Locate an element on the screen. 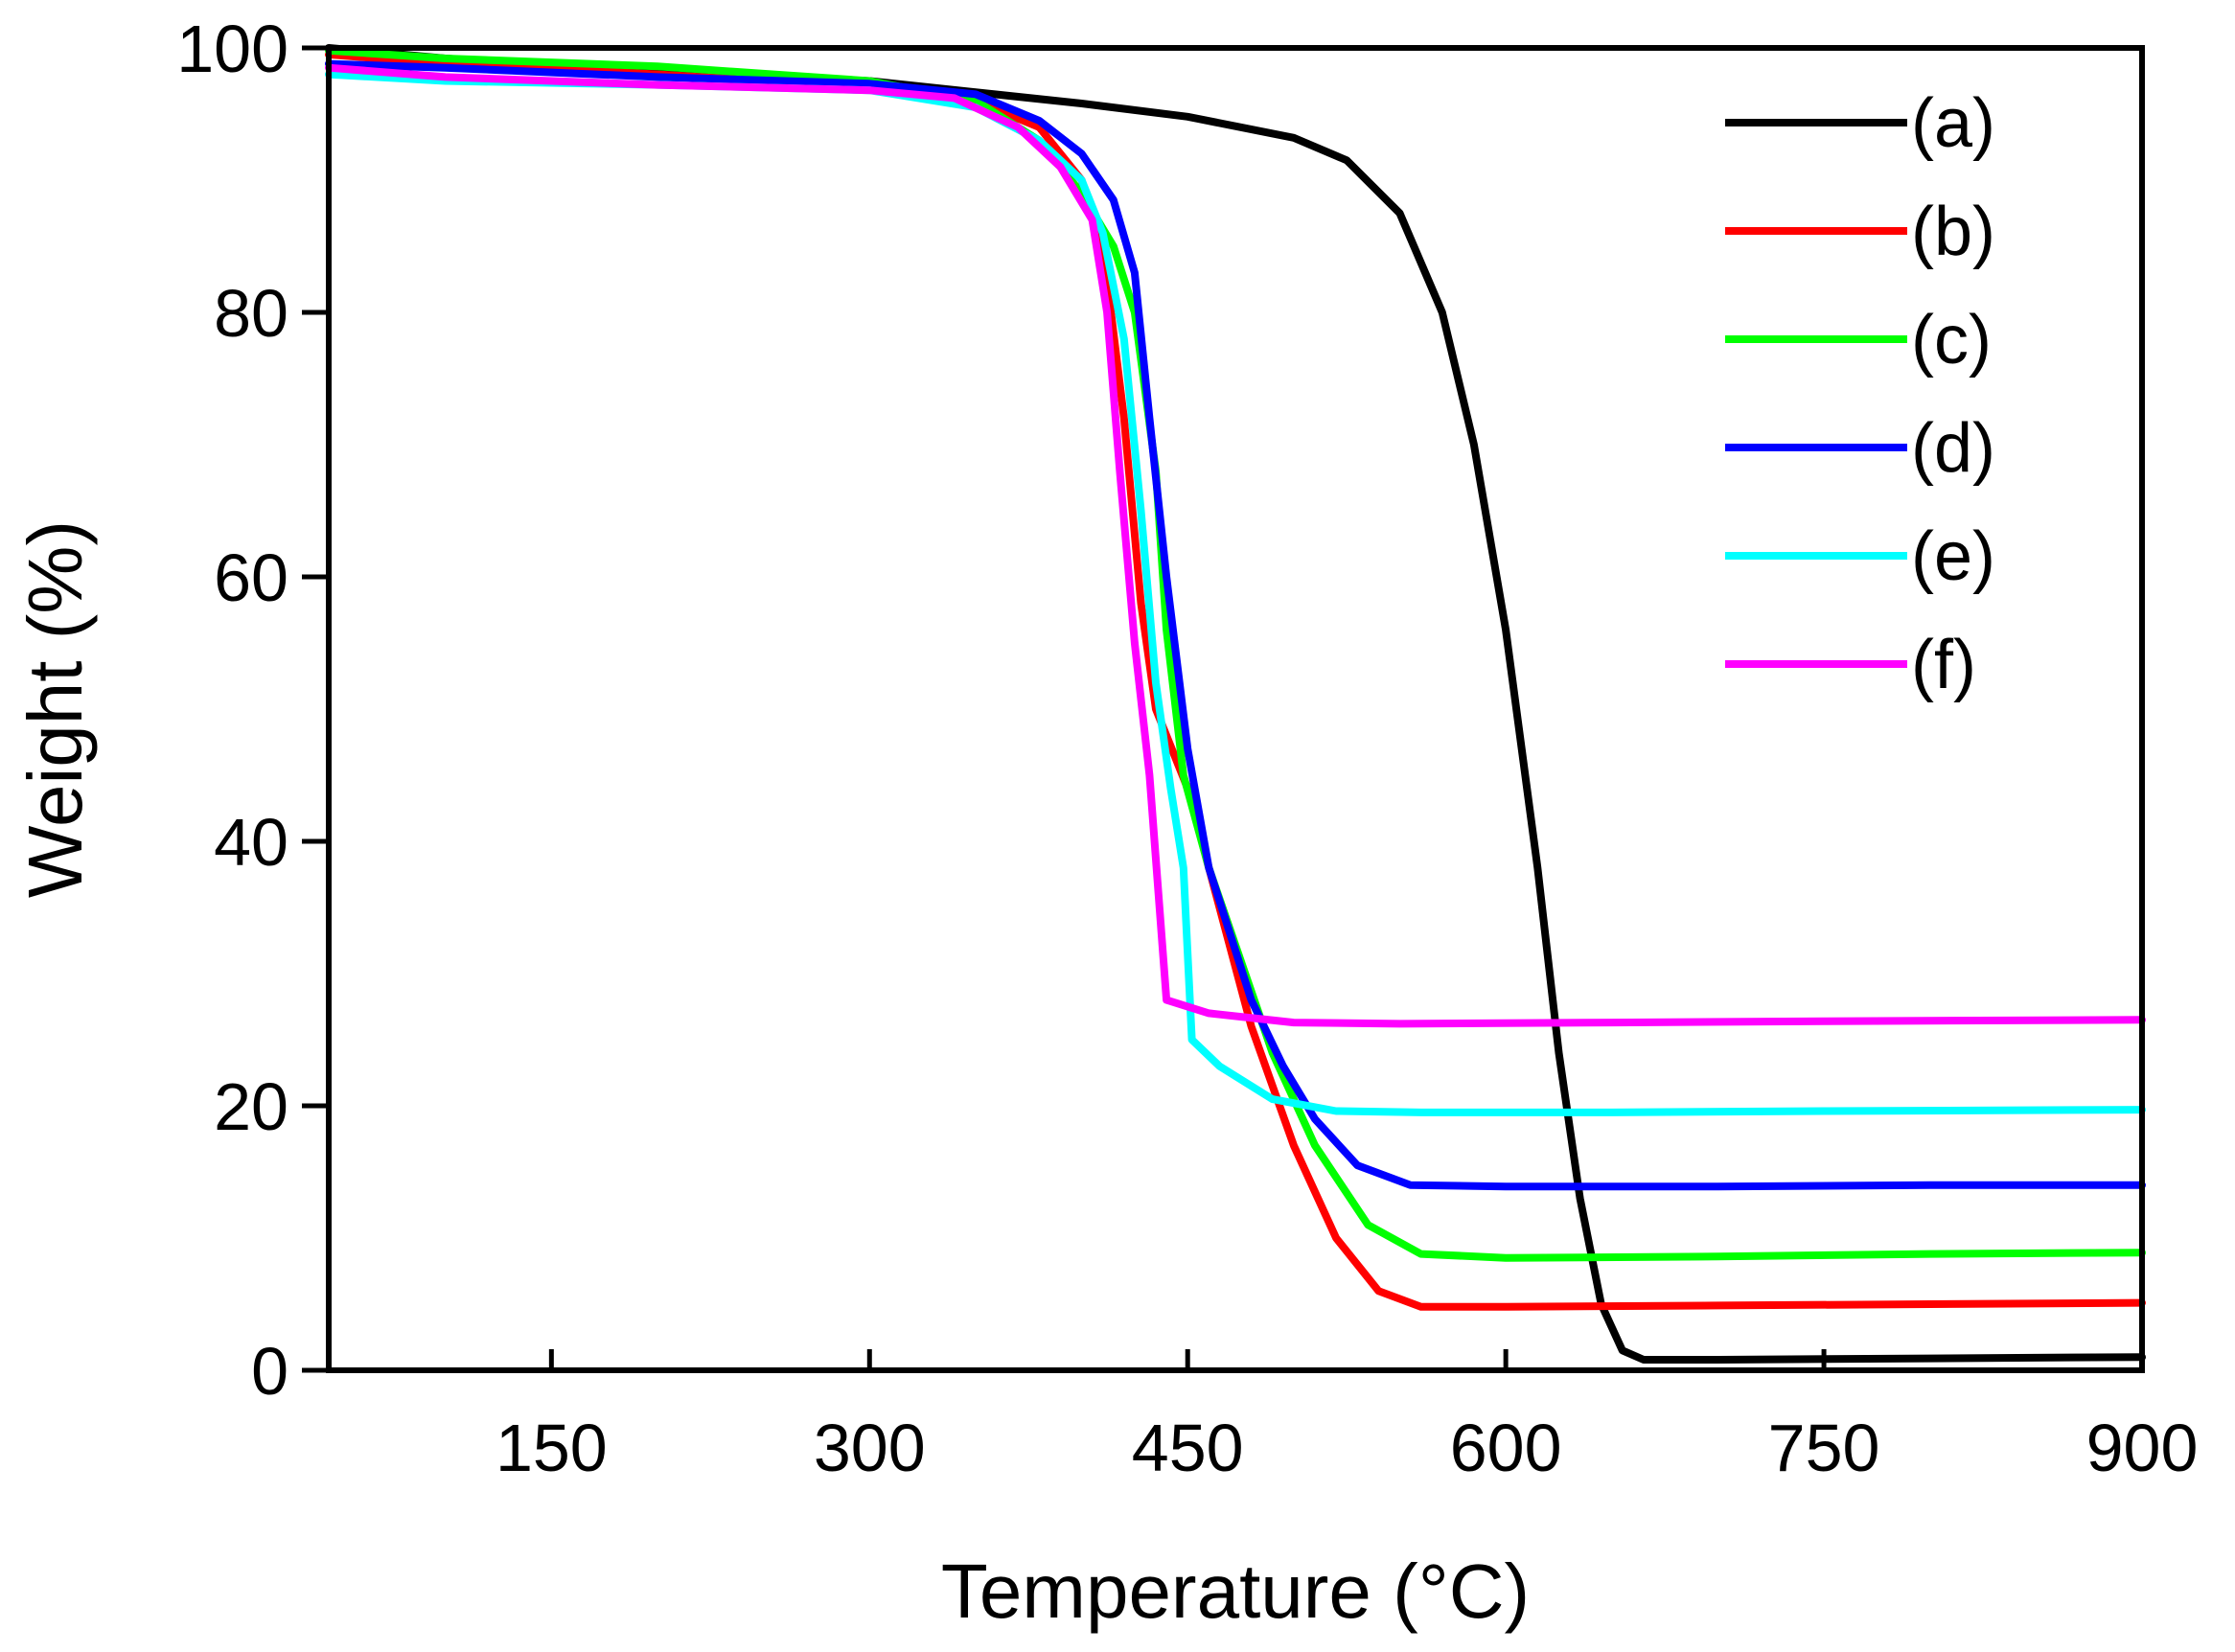 The image size is (2235, 1652). x-tick-label: 900 is located at coordinates (2142, 1448).